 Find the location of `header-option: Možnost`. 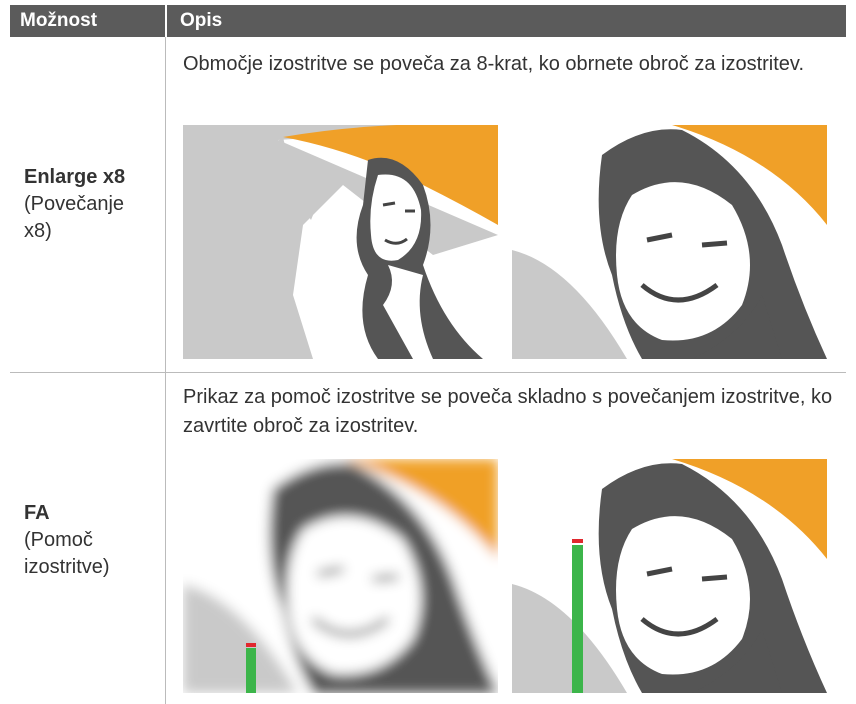

header-option: Možnost is located at coordinates (59, 20).